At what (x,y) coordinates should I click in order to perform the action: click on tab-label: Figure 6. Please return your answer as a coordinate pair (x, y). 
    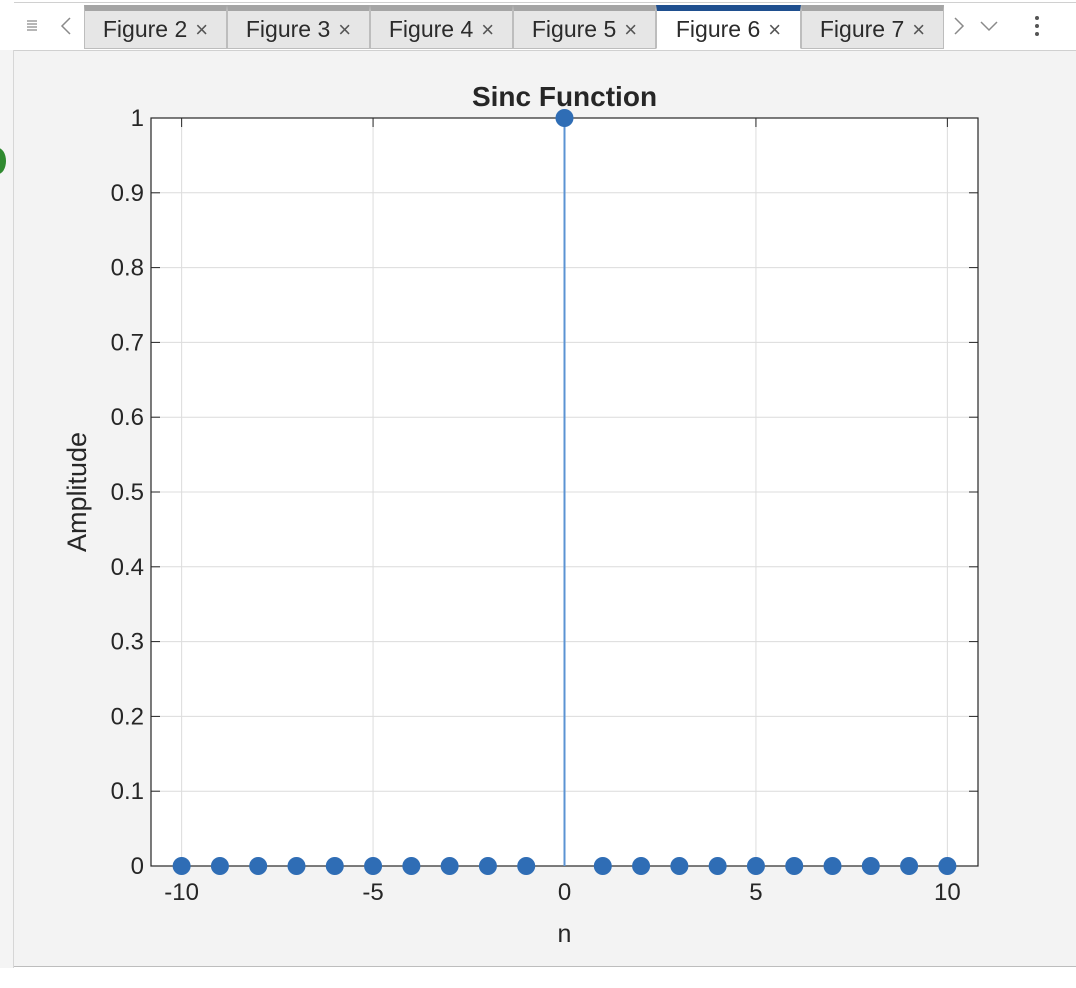
    Looking at the image, I should click on (718, 29).